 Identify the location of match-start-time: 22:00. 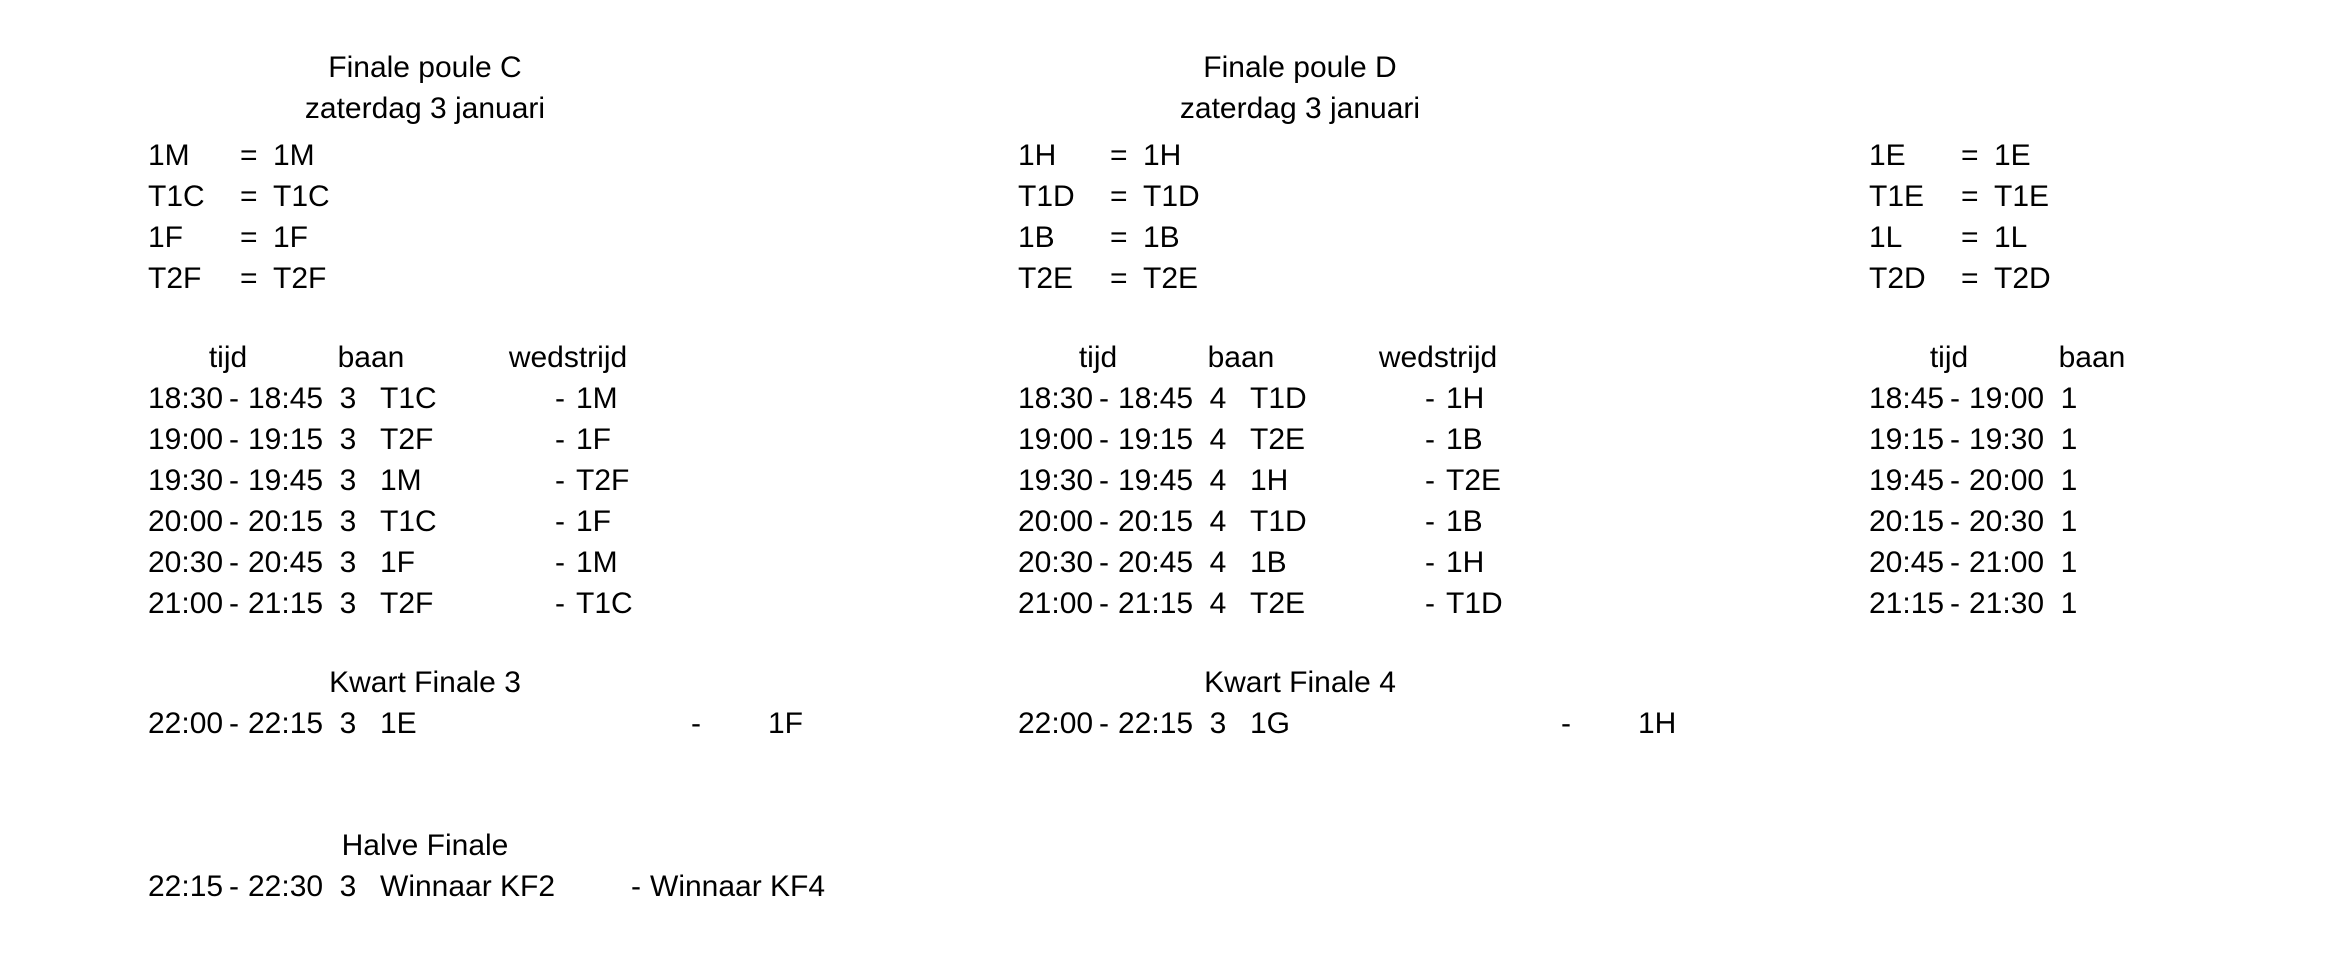
(186, 723).